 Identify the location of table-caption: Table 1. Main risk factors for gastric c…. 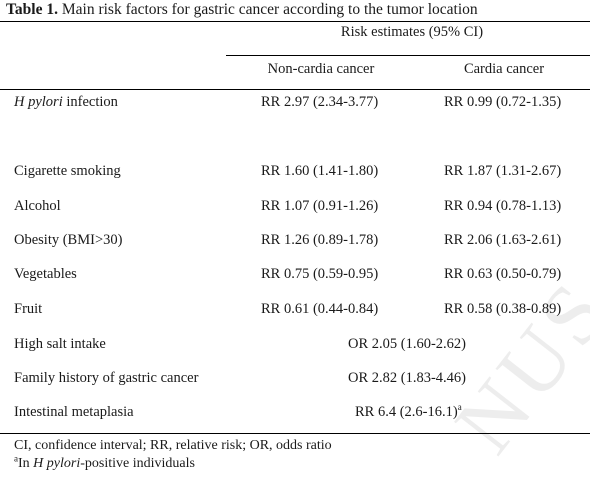
(242, 10).